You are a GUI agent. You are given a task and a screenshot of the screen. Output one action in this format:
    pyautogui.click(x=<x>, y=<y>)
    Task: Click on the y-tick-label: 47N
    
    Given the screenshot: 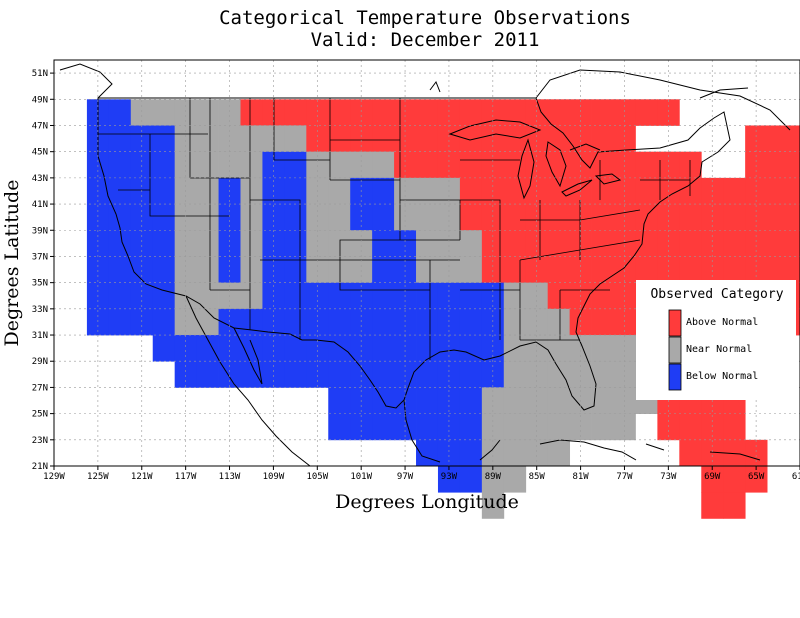 What is the action you would take?
    pyautogui.click(x=40, y=126)
    